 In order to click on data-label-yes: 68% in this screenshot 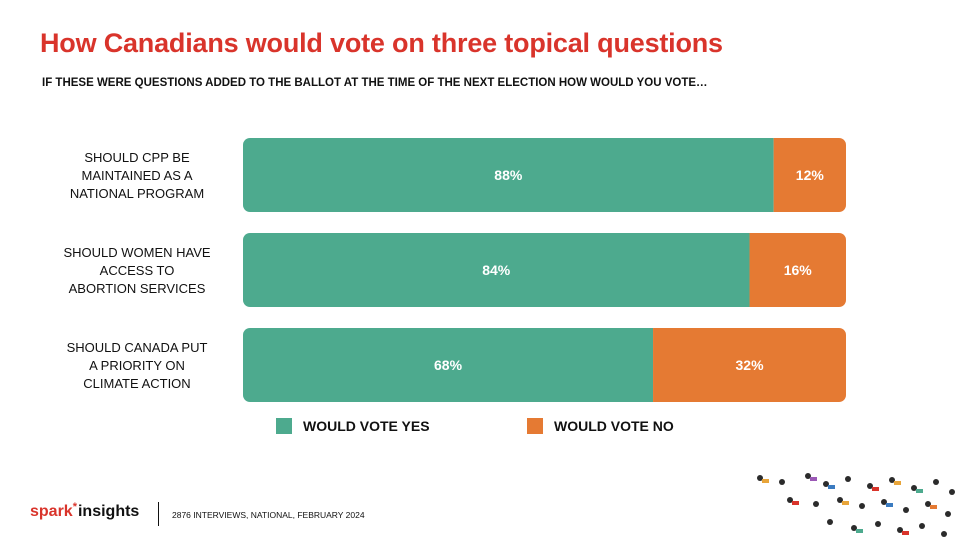, I will do `click(448, 365)`.